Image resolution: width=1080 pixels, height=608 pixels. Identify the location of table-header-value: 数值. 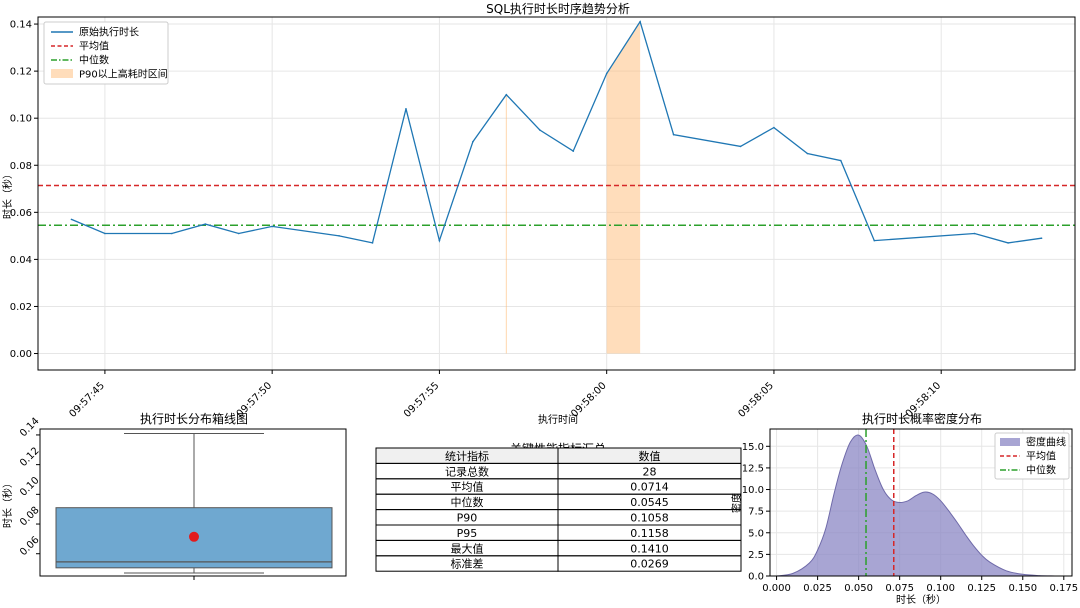
(650, 456).